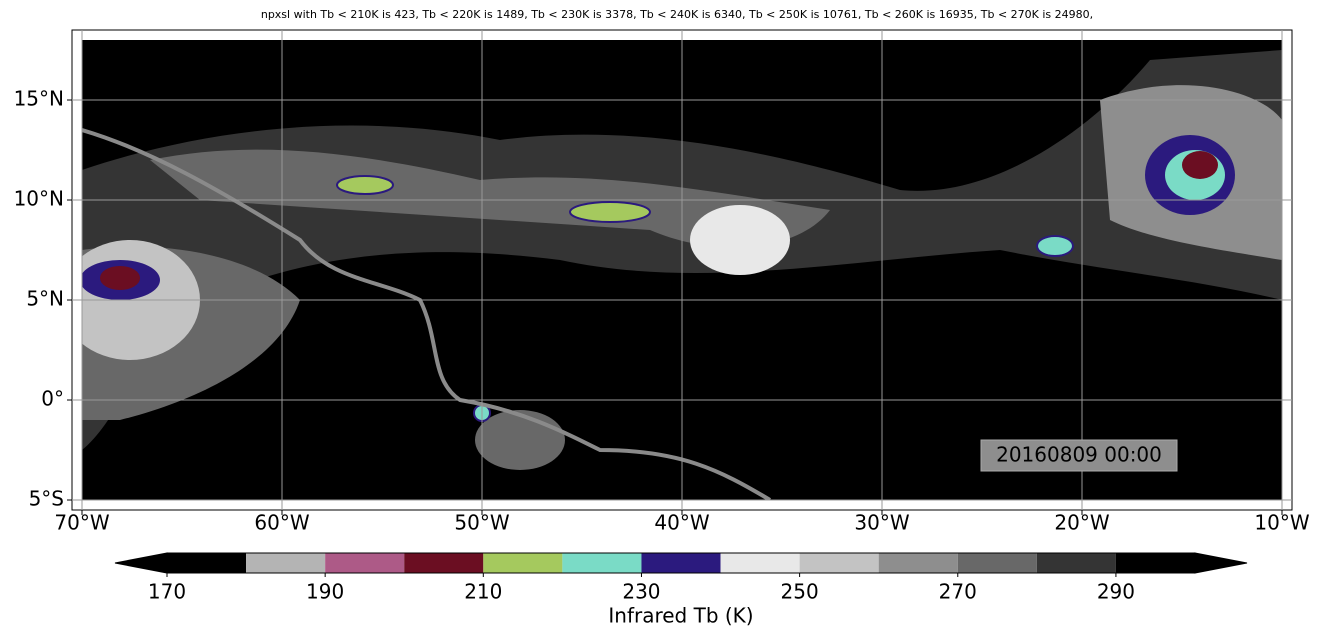 The image size is (1322, 643). What do you see at coordinates (52, 399) in the screenshot?
I see `y-tick-label: 0°` at bounding box center [52, 399].